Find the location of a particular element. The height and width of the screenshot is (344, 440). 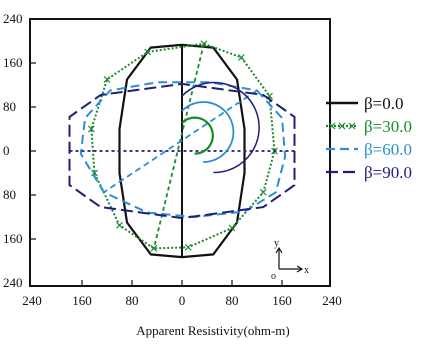

series-2-axis-line is located at coordinates (180, 141).